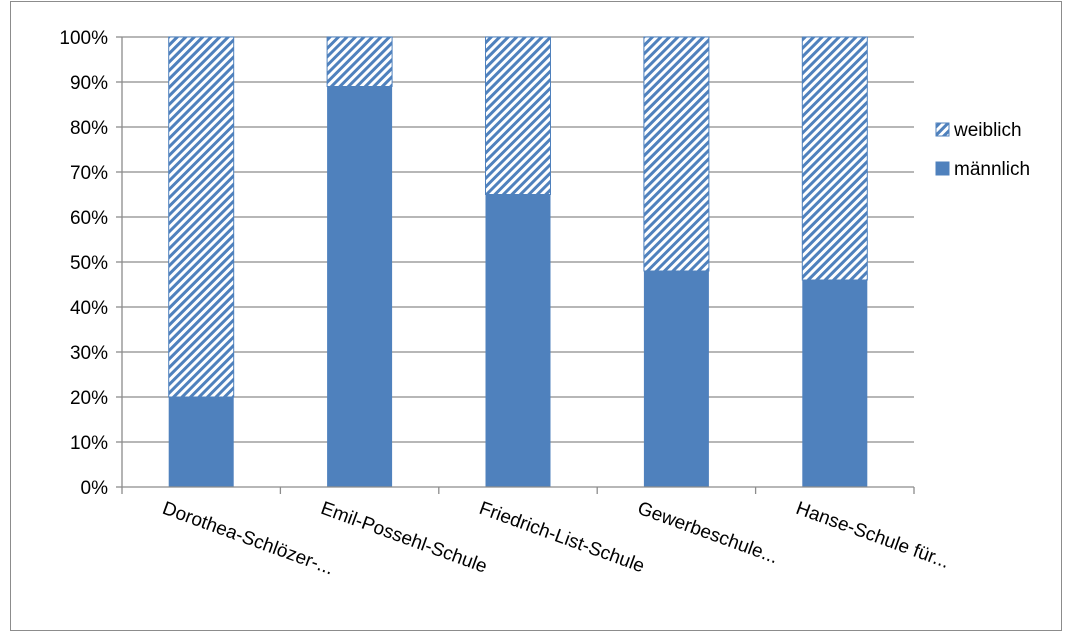  Describe the element at coordinates (89, 218) in the screenshot. I see `y-tick-label: 60%` at that location.